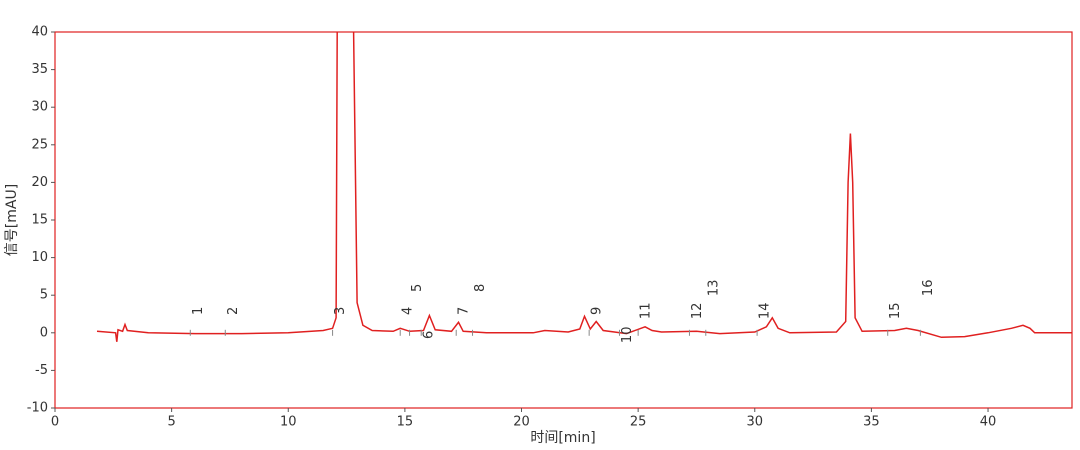  Describe the element at coordinates (928, 288) in the screenshot. I see `peak-label: 16` at that location.